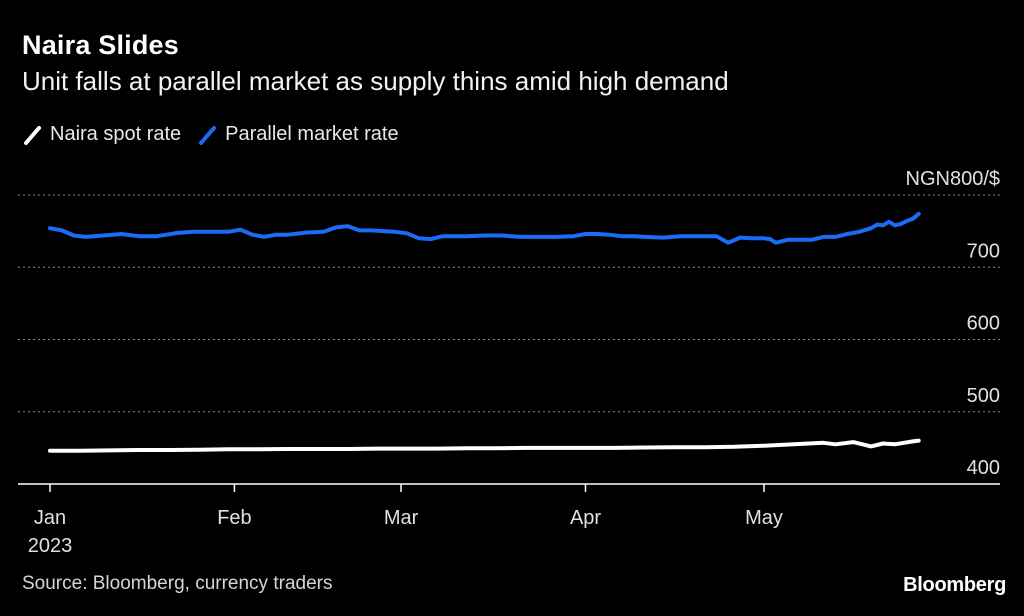  What do you see at coordinates (484, 445) in the screenshot?
I see `series-line-naira-spot-rate` at bounding box center [484, 445].